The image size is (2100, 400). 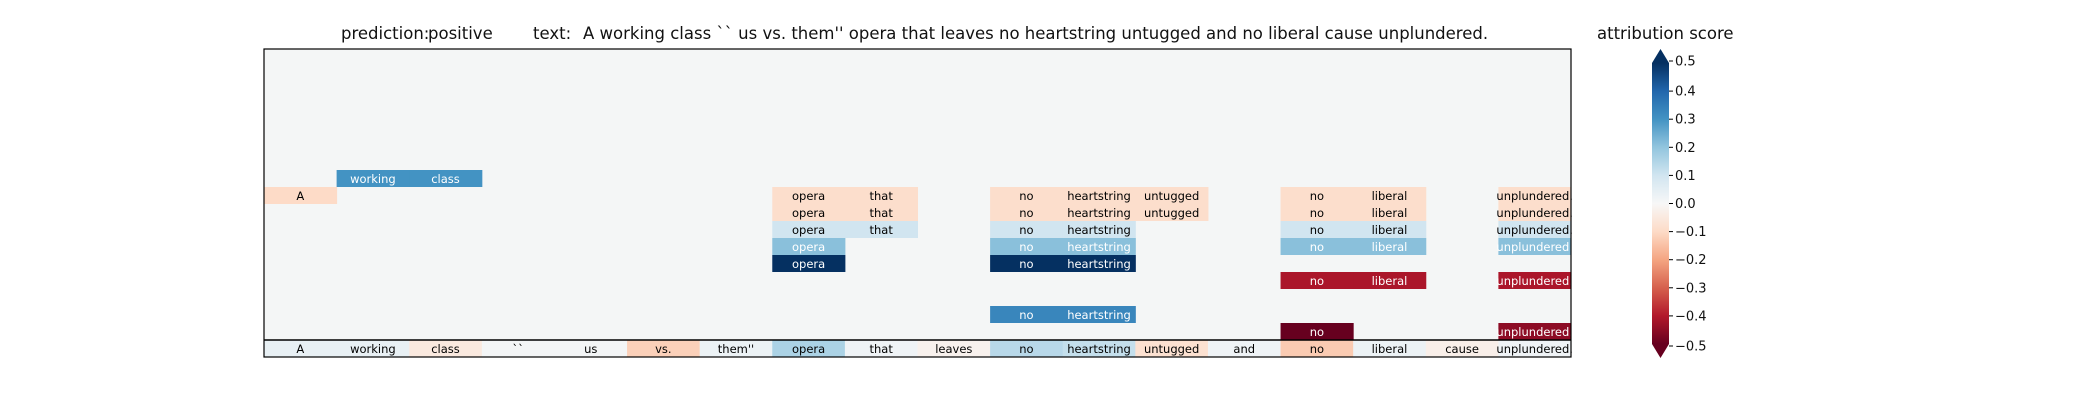 I want to click on colorbar: −0.5 −0.4 −0.3 −0.2 −0.1 0.0 0.1 0.2 0.3 0.4 0.5, so click(x=1679, y=203).